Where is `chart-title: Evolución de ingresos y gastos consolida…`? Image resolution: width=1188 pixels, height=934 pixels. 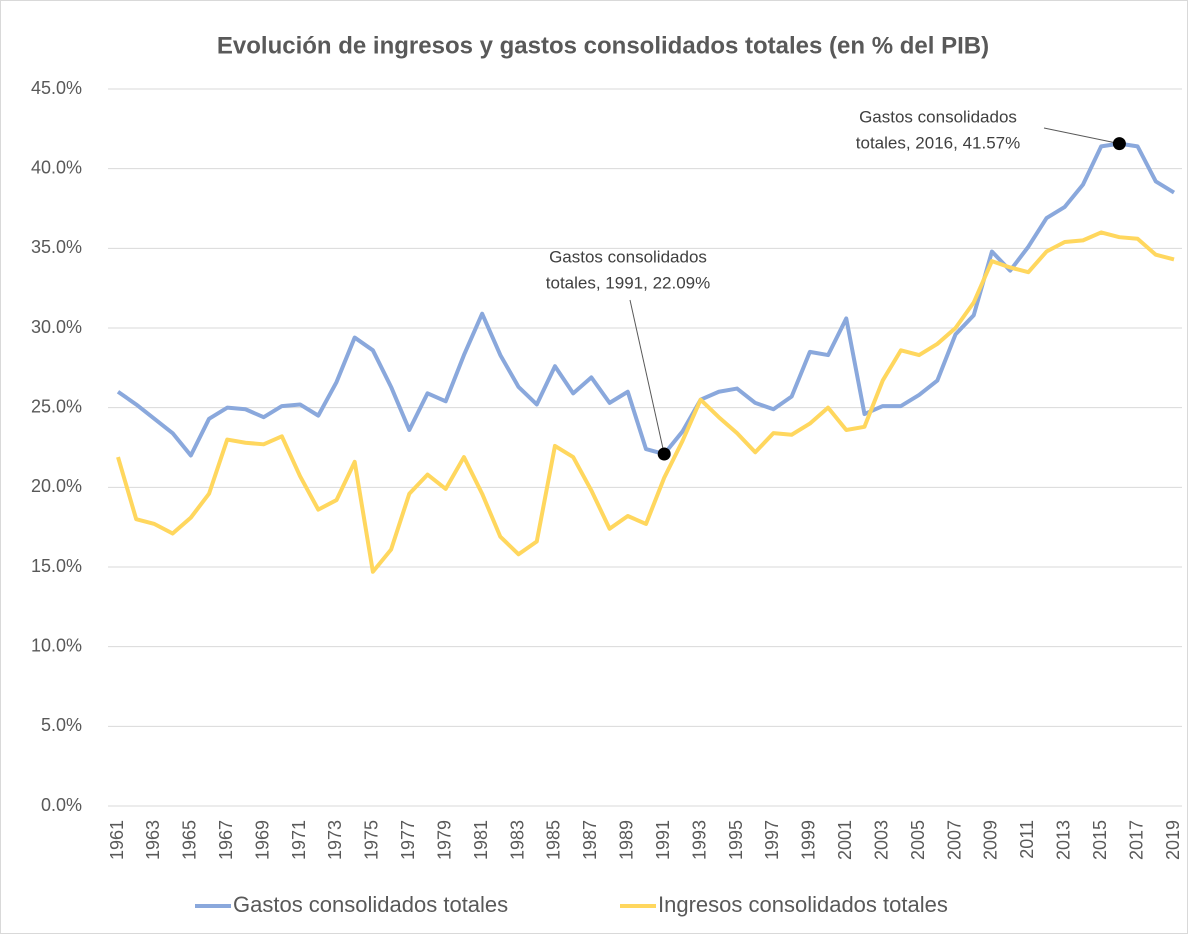 chart-title: Evolución de ingresos y gastos consolida… is located at coordinates (603, 45).